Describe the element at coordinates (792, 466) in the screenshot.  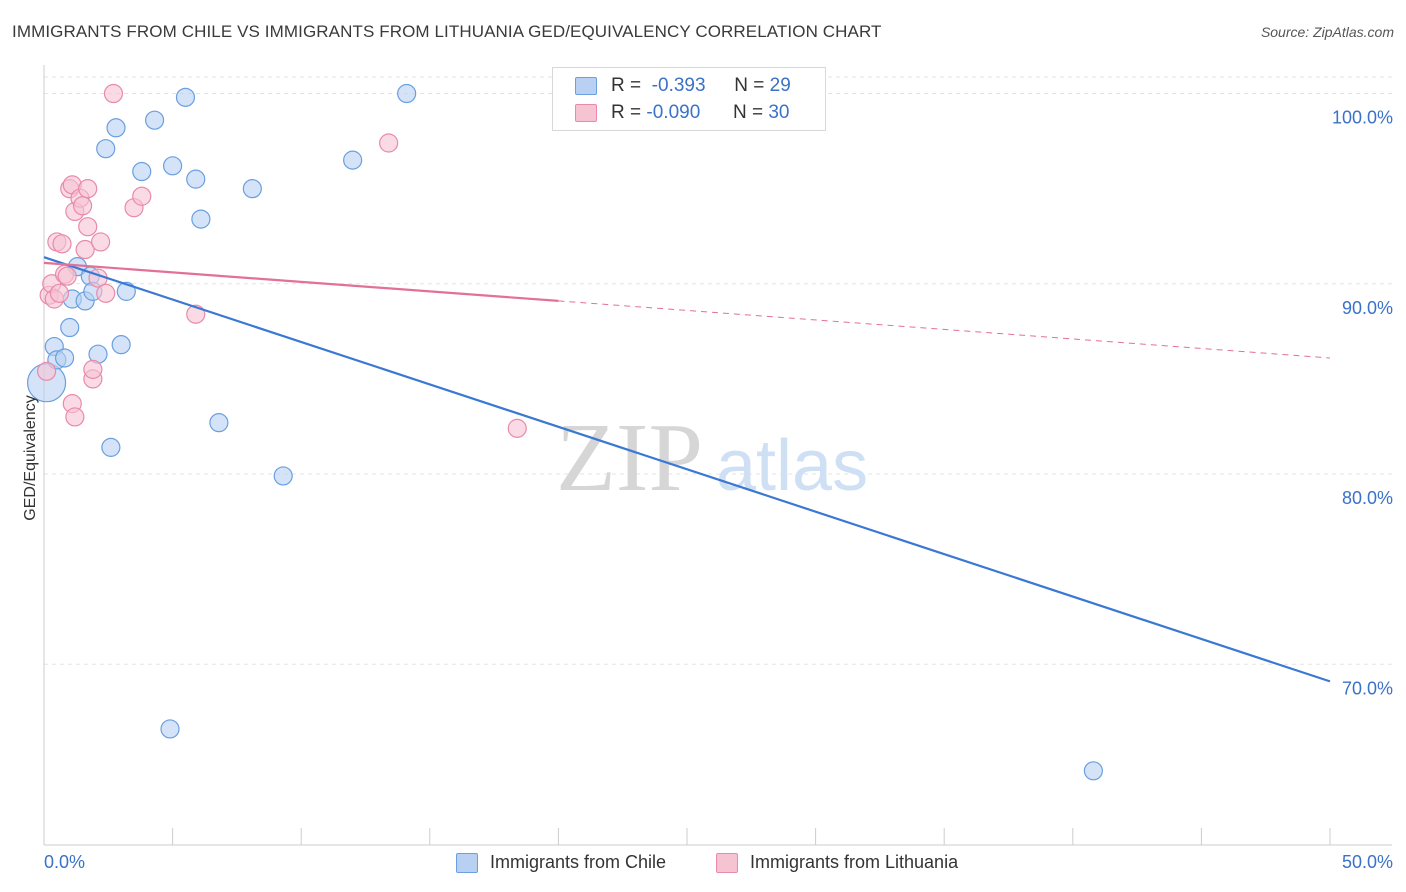
I see `watermark-atlas: atlas` at that location.